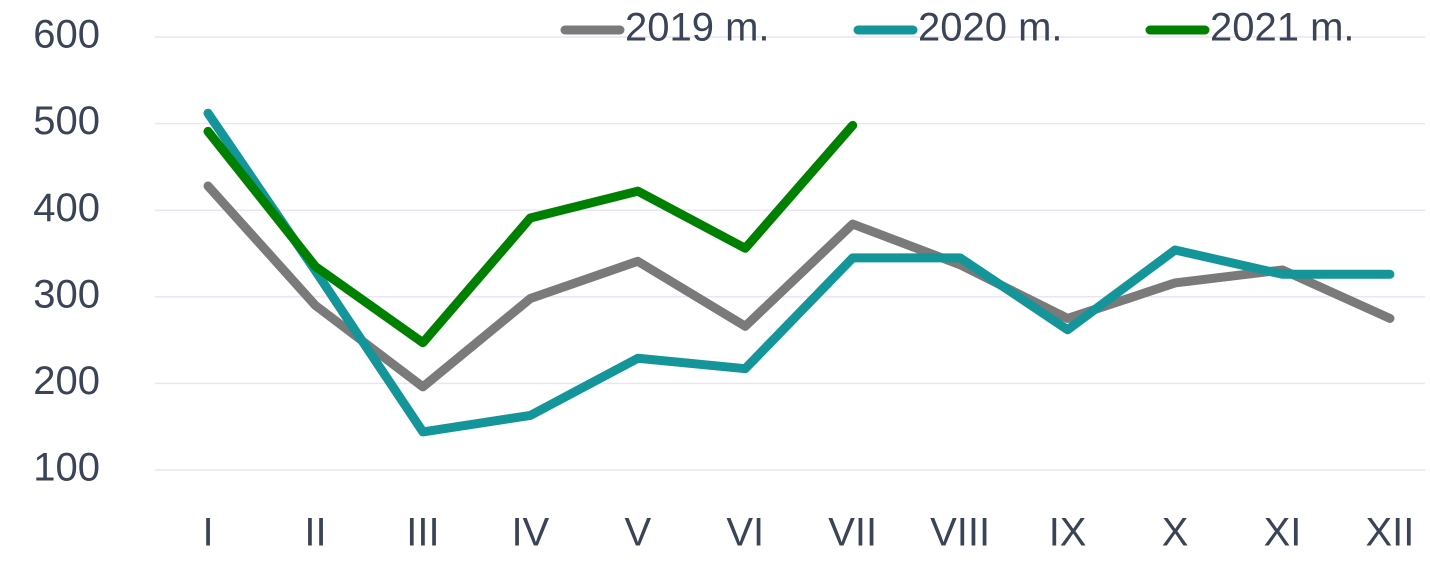 The image size is (1430, 563). Describe the element at coordinates (66, 468) in the screenshot. I see `y-tick-label: 100` at that location.